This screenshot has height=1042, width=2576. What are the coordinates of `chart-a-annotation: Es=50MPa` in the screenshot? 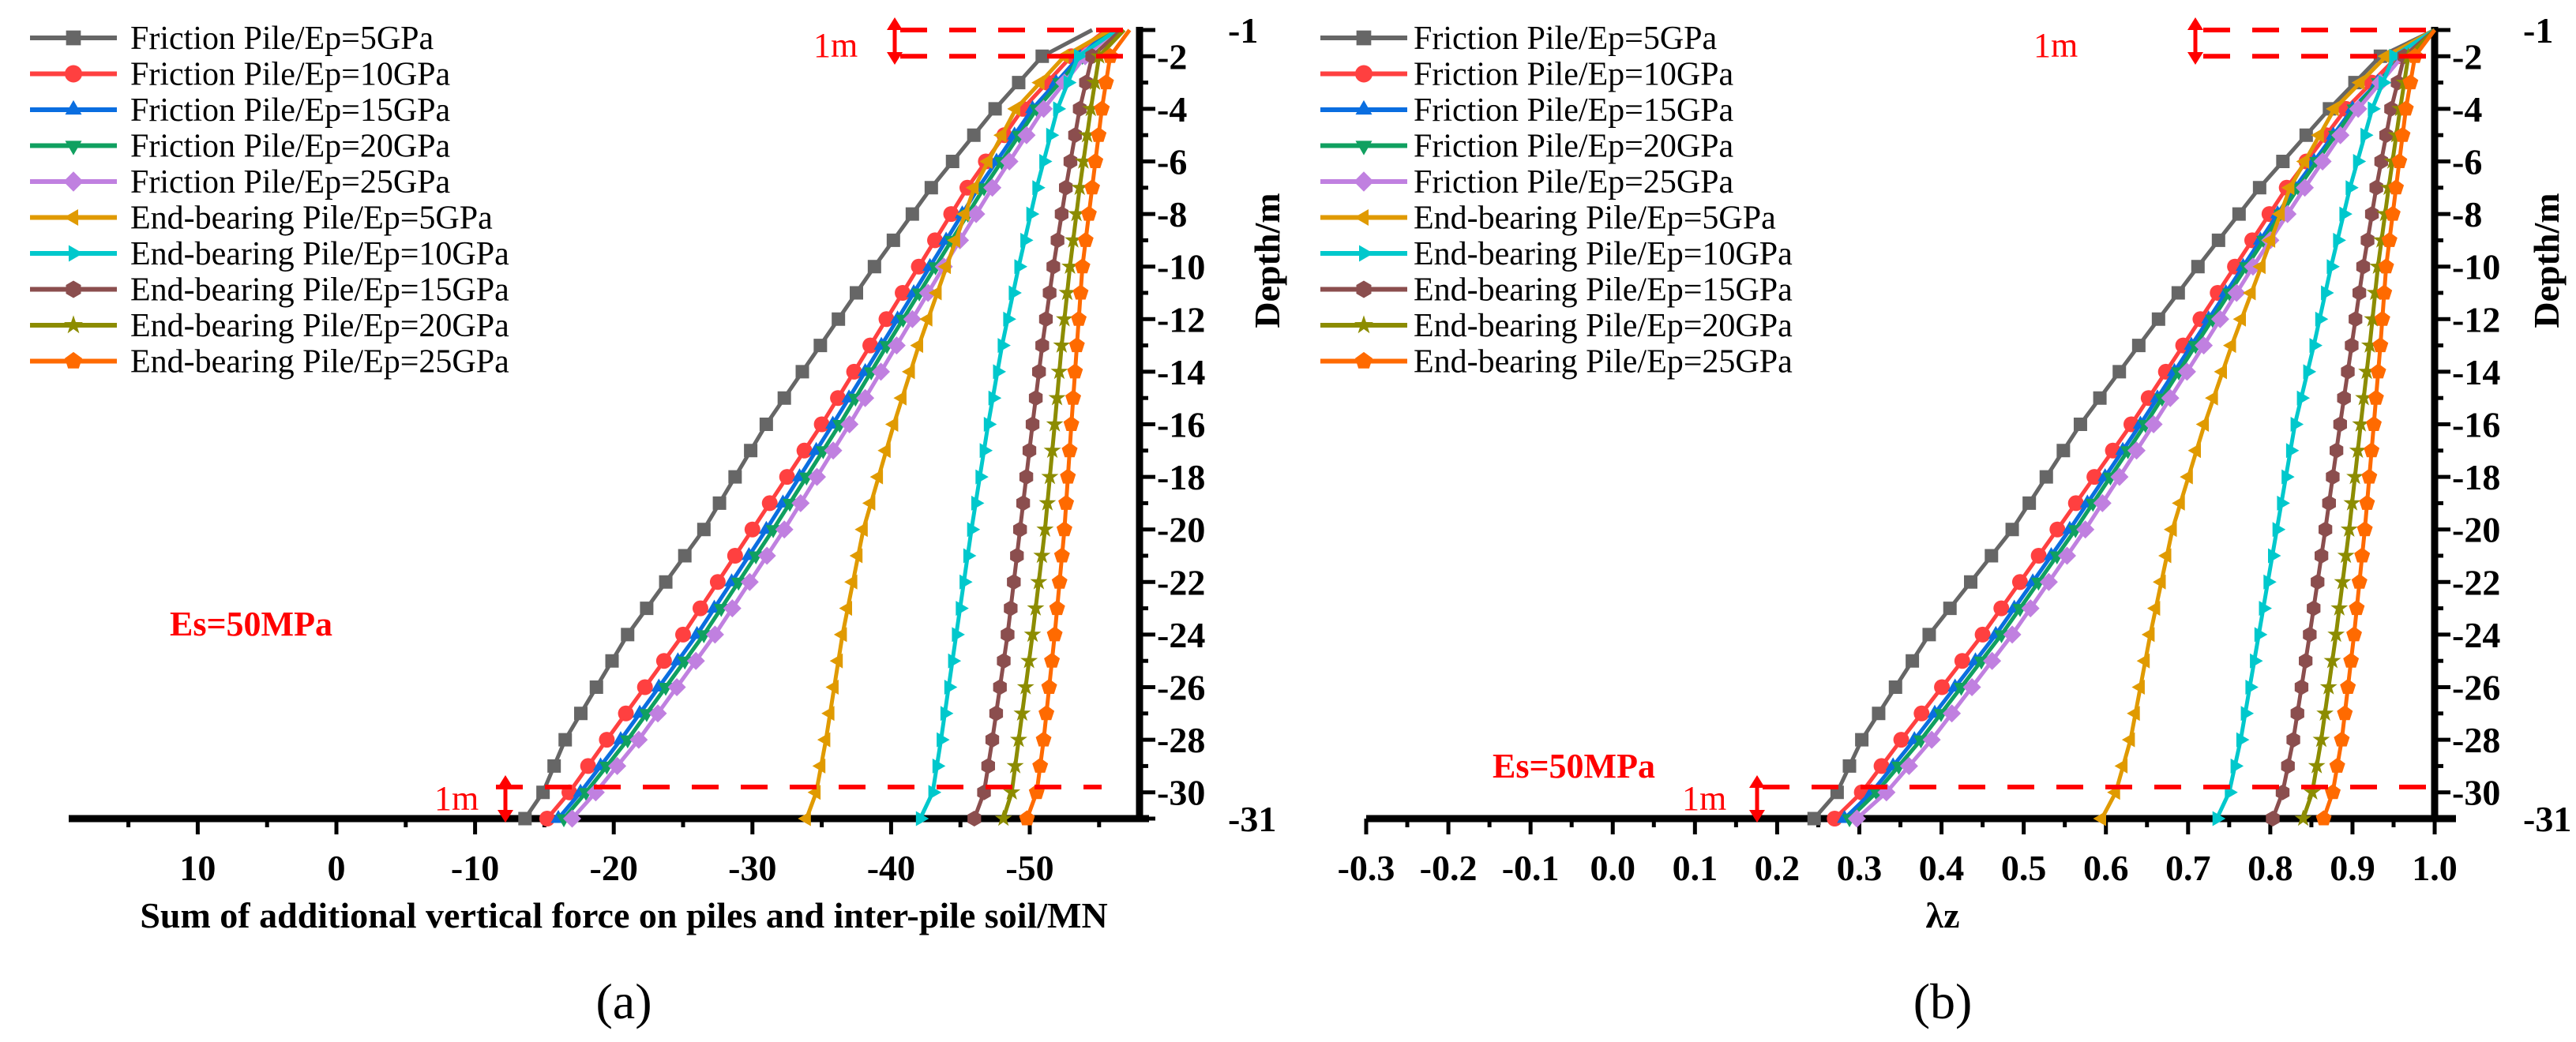 It's located at (251, 624).